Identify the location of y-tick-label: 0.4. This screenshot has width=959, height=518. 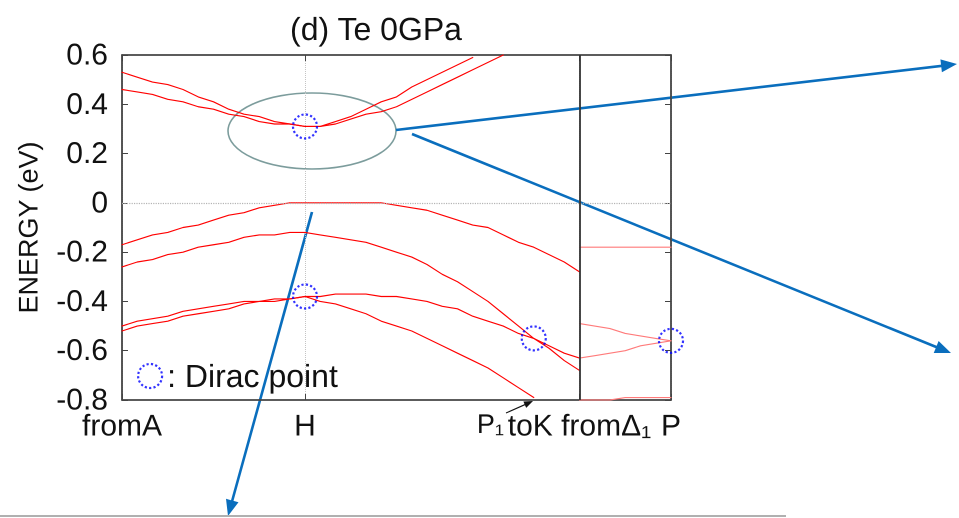
(87, 104).